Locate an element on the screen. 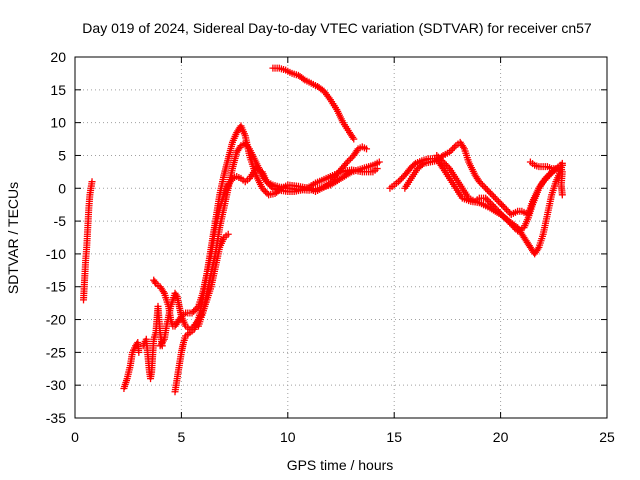 The image size is (640, 480). y-tick-label: -30 is located at coordinates (56, 385).